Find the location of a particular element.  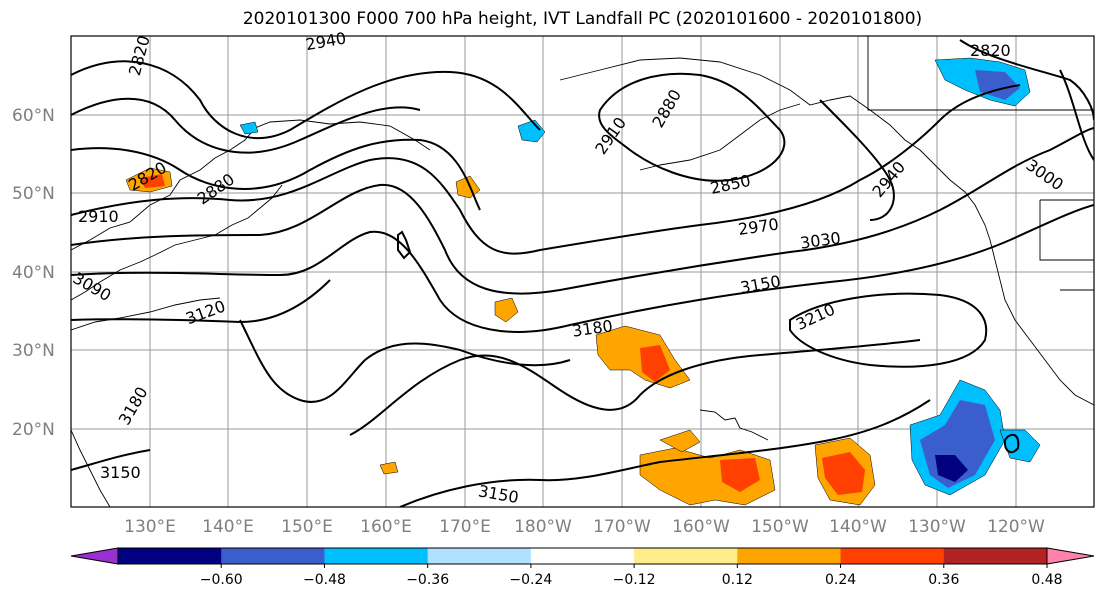

lon-label: 140°E is located at coordinates (228, 527).